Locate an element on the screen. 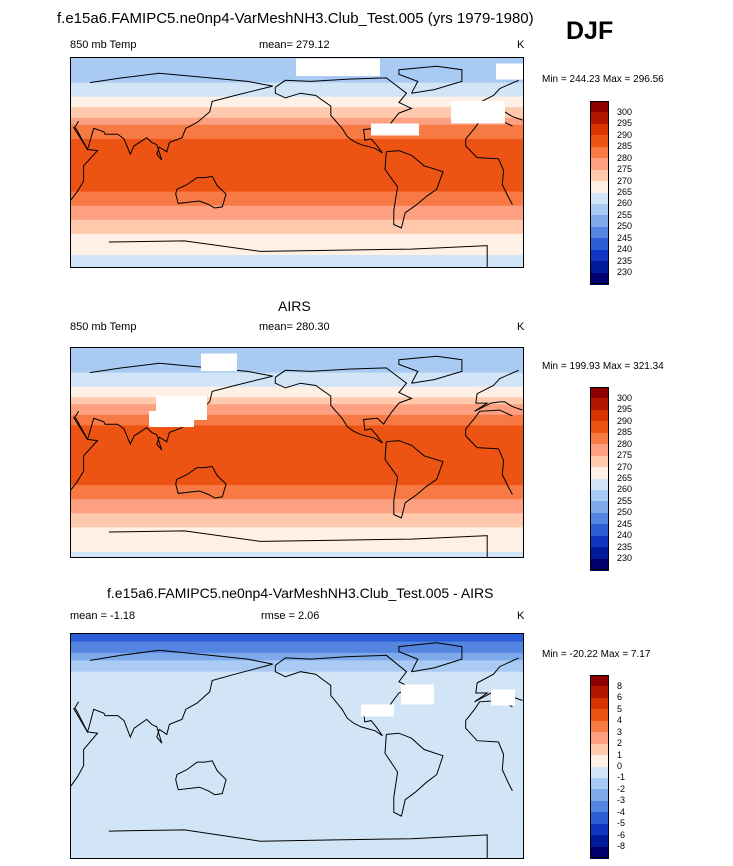 This screenshot has width=733, height=866. colorbar-label: 6 is located at coordinates (620, 697).